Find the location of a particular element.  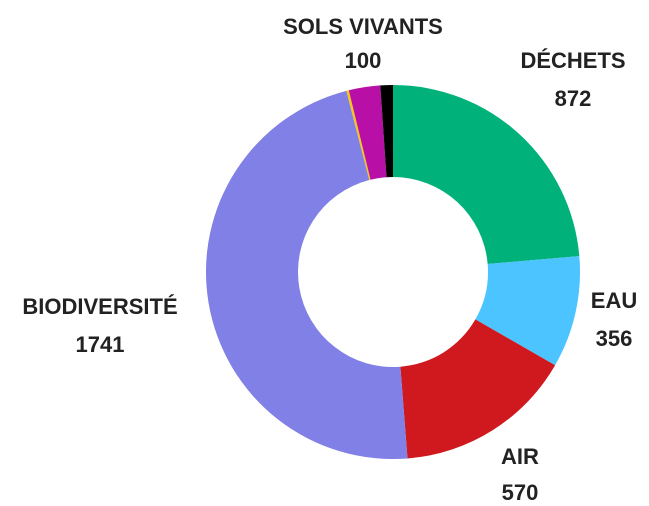

slice-label: EAU is located at coordinates (614, 300).